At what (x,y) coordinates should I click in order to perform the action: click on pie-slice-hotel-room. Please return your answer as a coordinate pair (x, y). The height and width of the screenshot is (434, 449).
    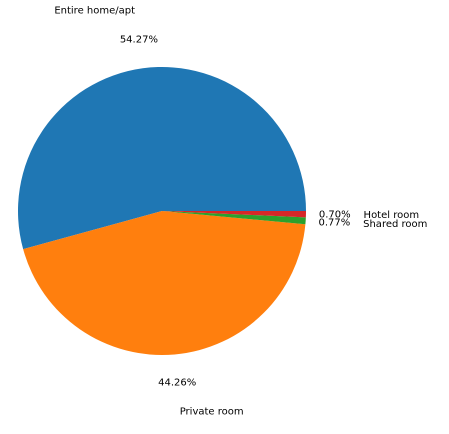
    Looking at the image, I should click on (234, 214).